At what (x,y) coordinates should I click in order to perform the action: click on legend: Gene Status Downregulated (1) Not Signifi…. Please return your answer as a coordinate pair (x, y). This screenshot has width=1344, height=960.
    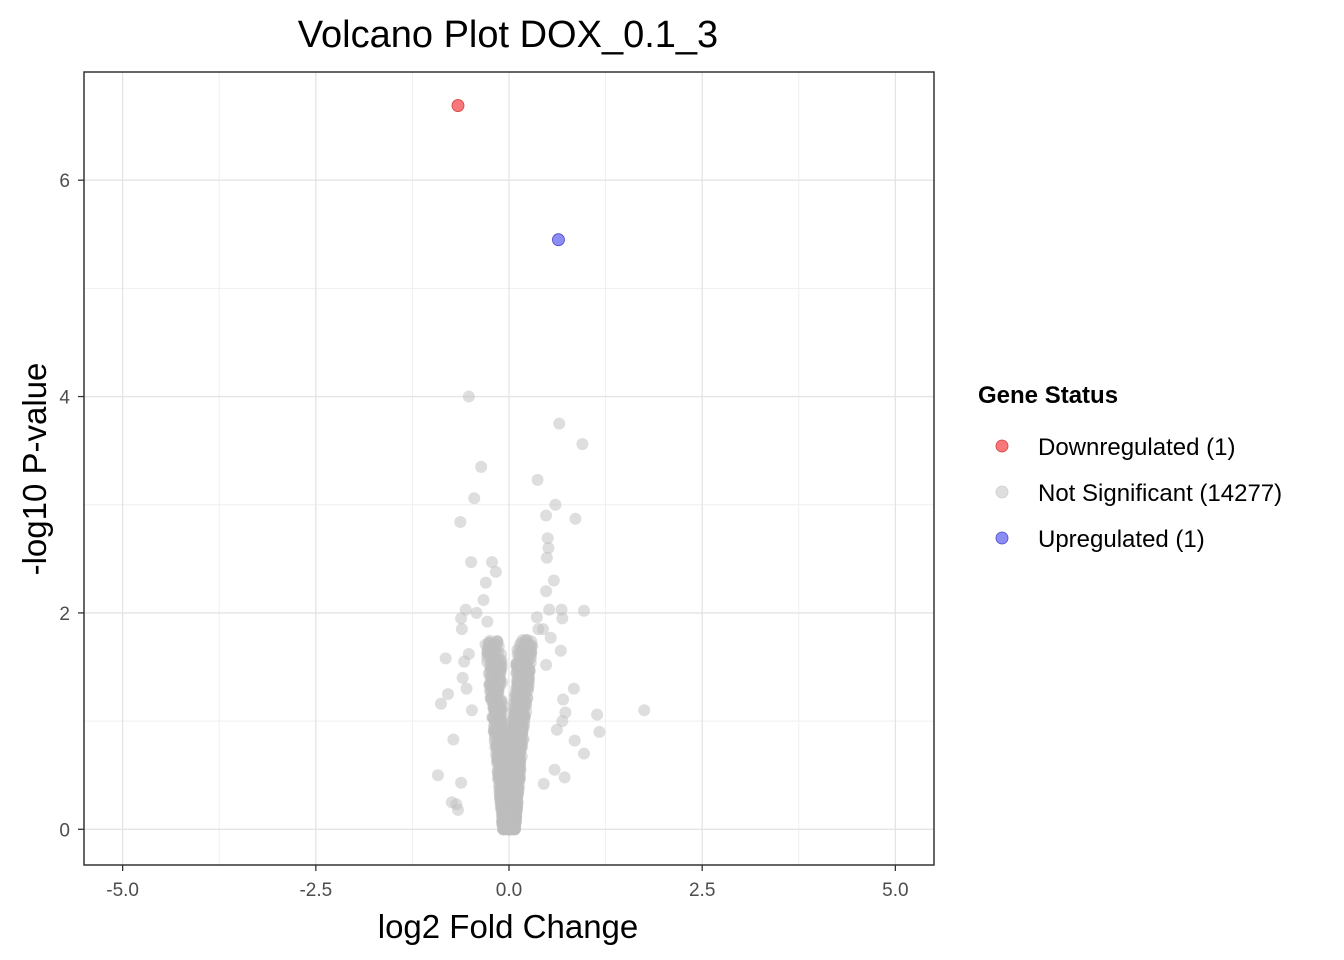
    Looking at the image, I should click on (1130, 467).